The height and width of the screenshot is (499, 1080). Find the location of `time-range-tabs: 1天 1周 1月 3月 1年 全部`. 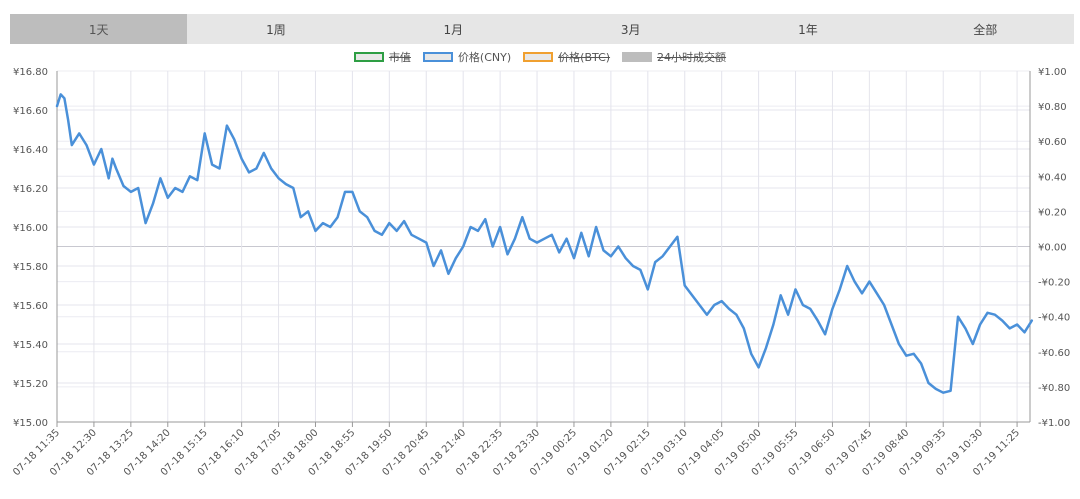

time-range-tabs: 1天 1周 1月 3月 1年 全部 is located at coordinates (542, 29).